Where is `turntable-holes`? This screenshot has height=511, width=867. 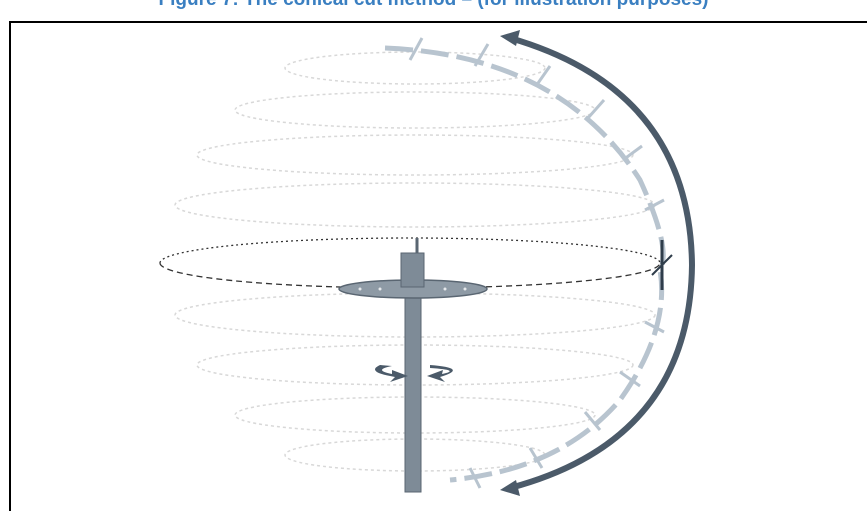 turntable-holes is located at coordinates (412, 289).